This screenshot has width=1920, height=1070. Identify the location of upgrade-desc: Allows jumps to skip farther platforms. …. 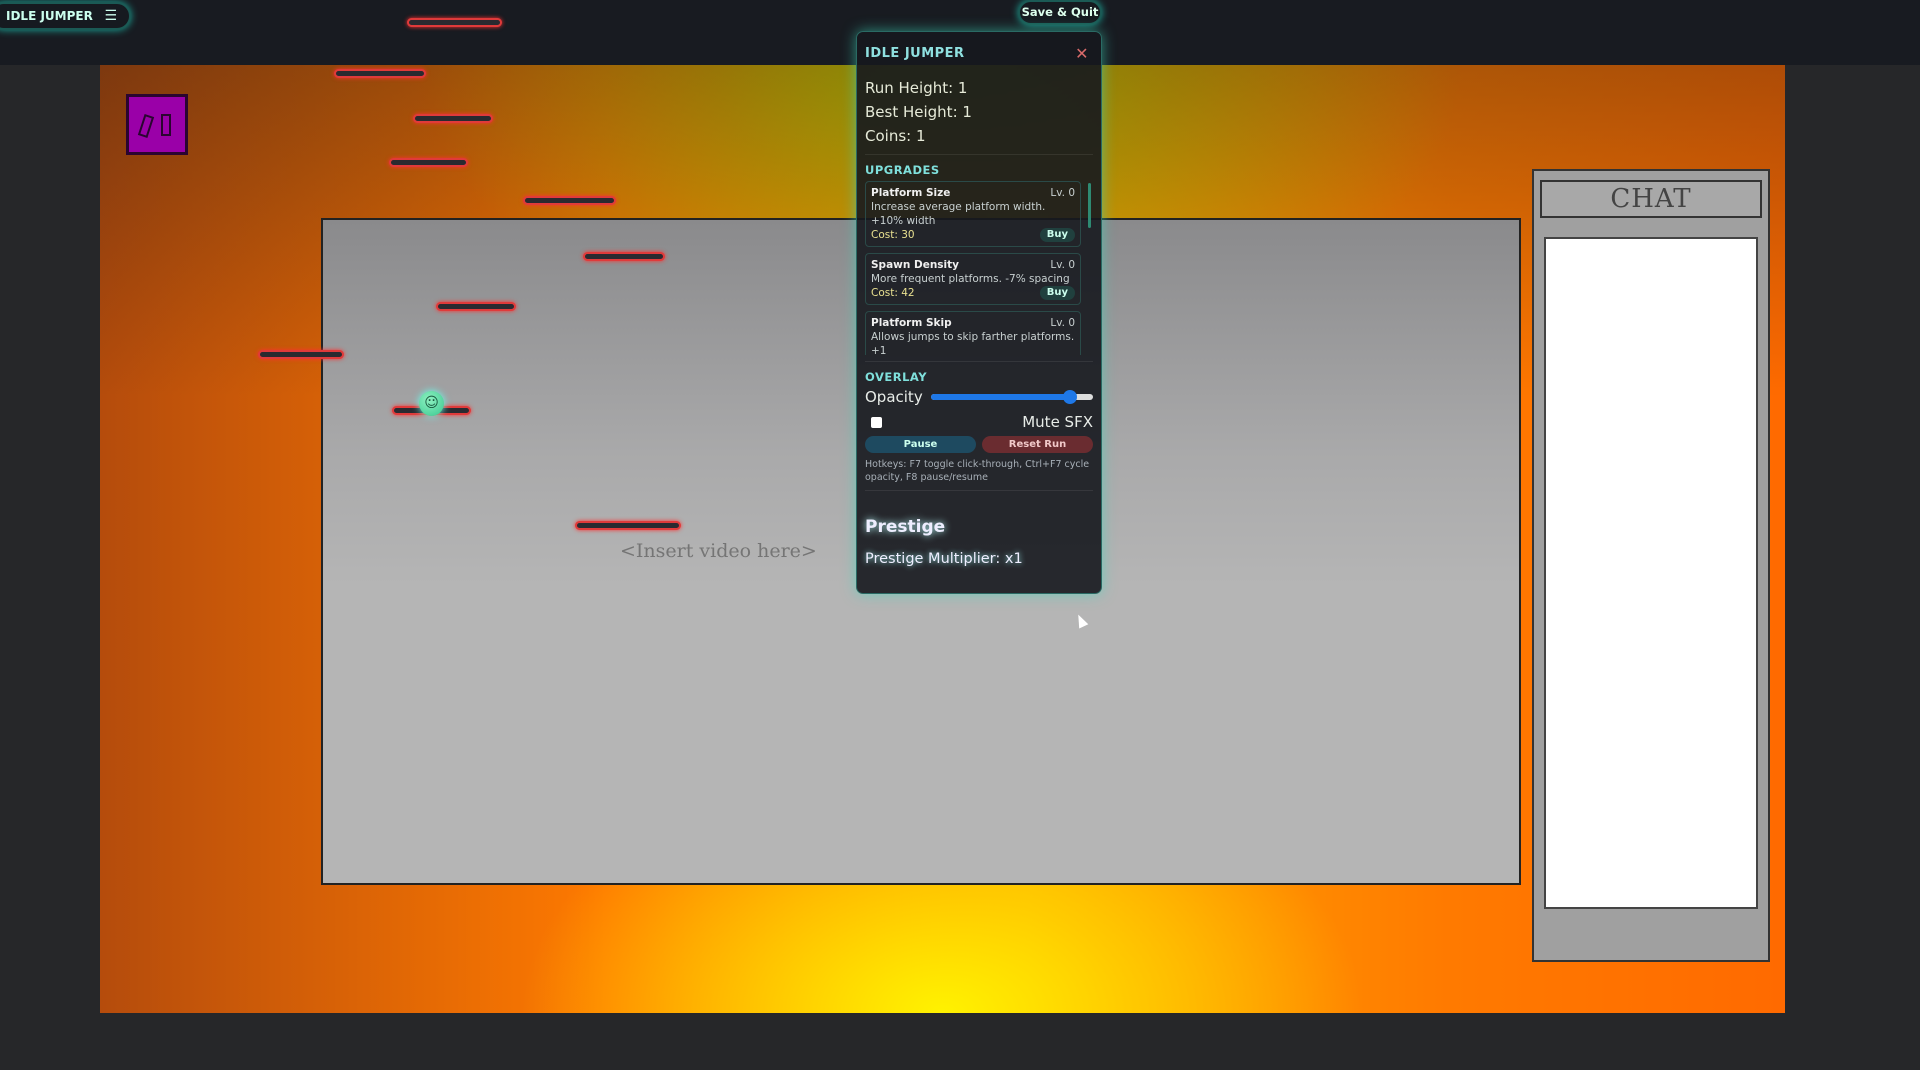
(973, 343).